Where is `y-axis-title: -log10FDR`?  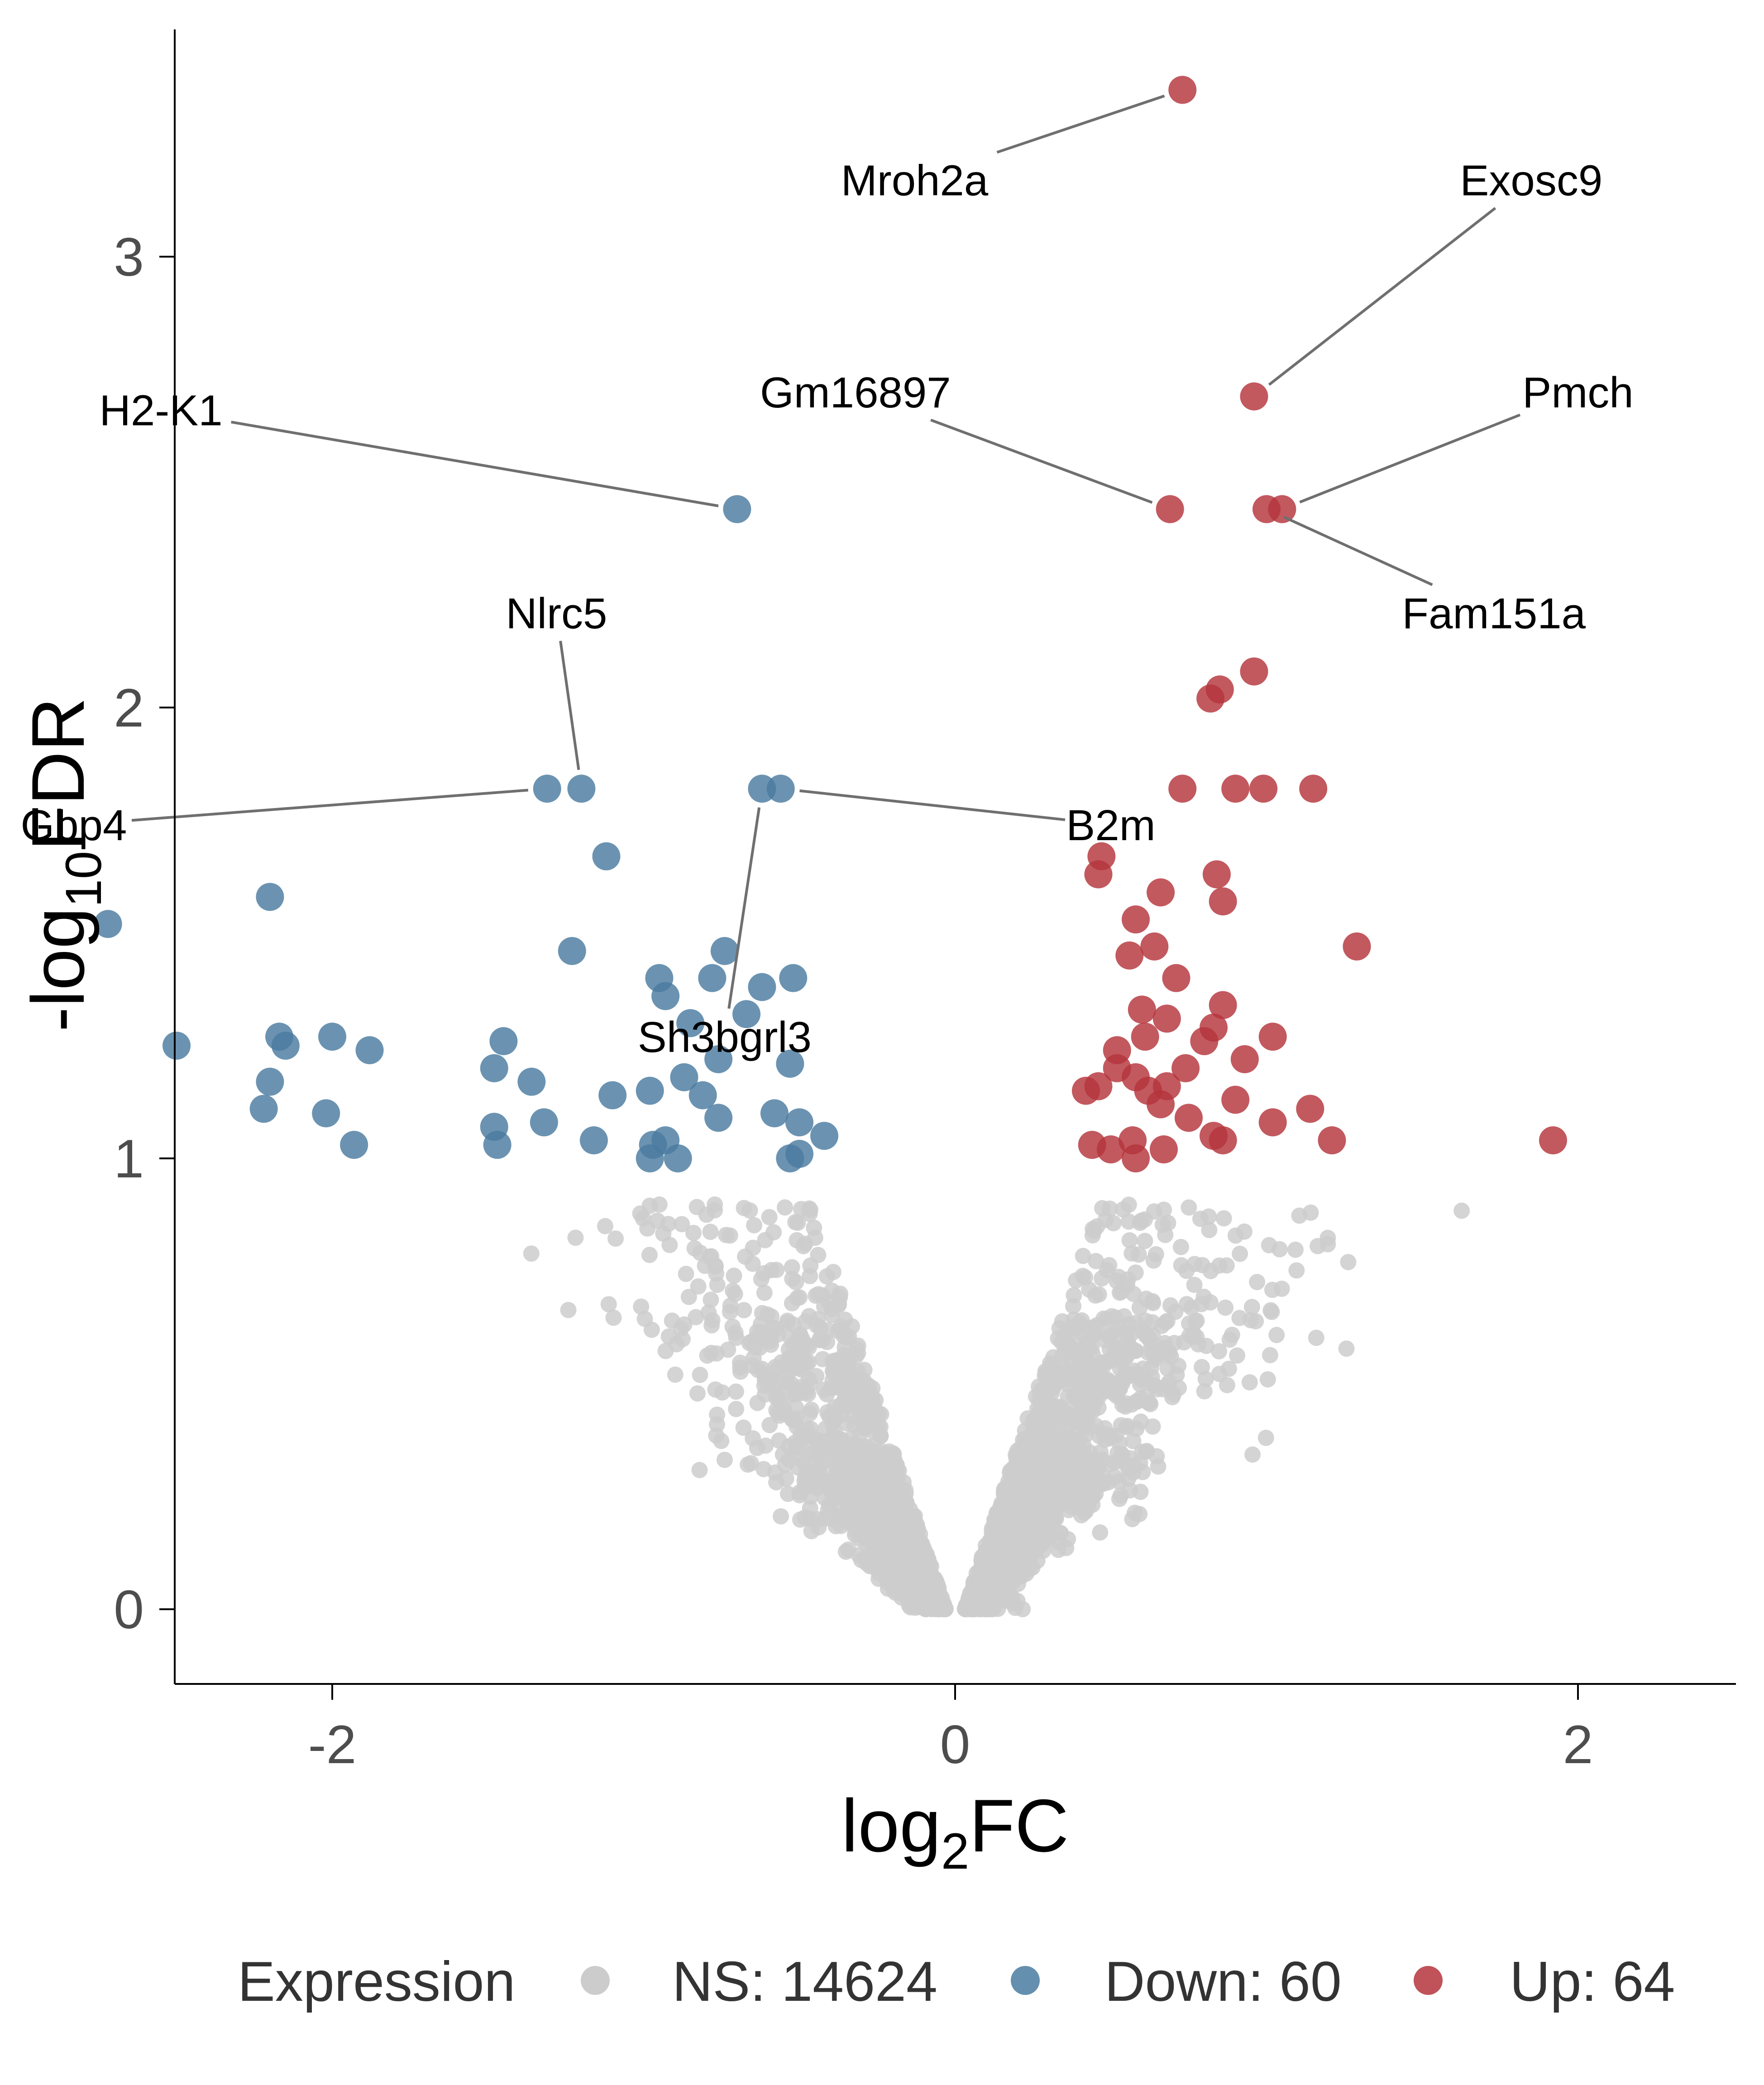 y-axis-title: -log10FDR is located at coordinates (64, 865).